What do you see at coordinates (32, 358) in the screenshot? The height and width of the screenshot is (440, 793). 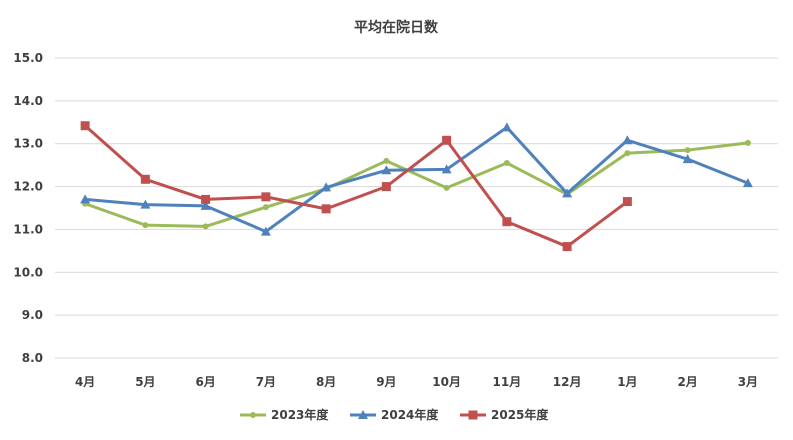 I see `y-tick-label: 8.0` at bounding box center [32, 358].